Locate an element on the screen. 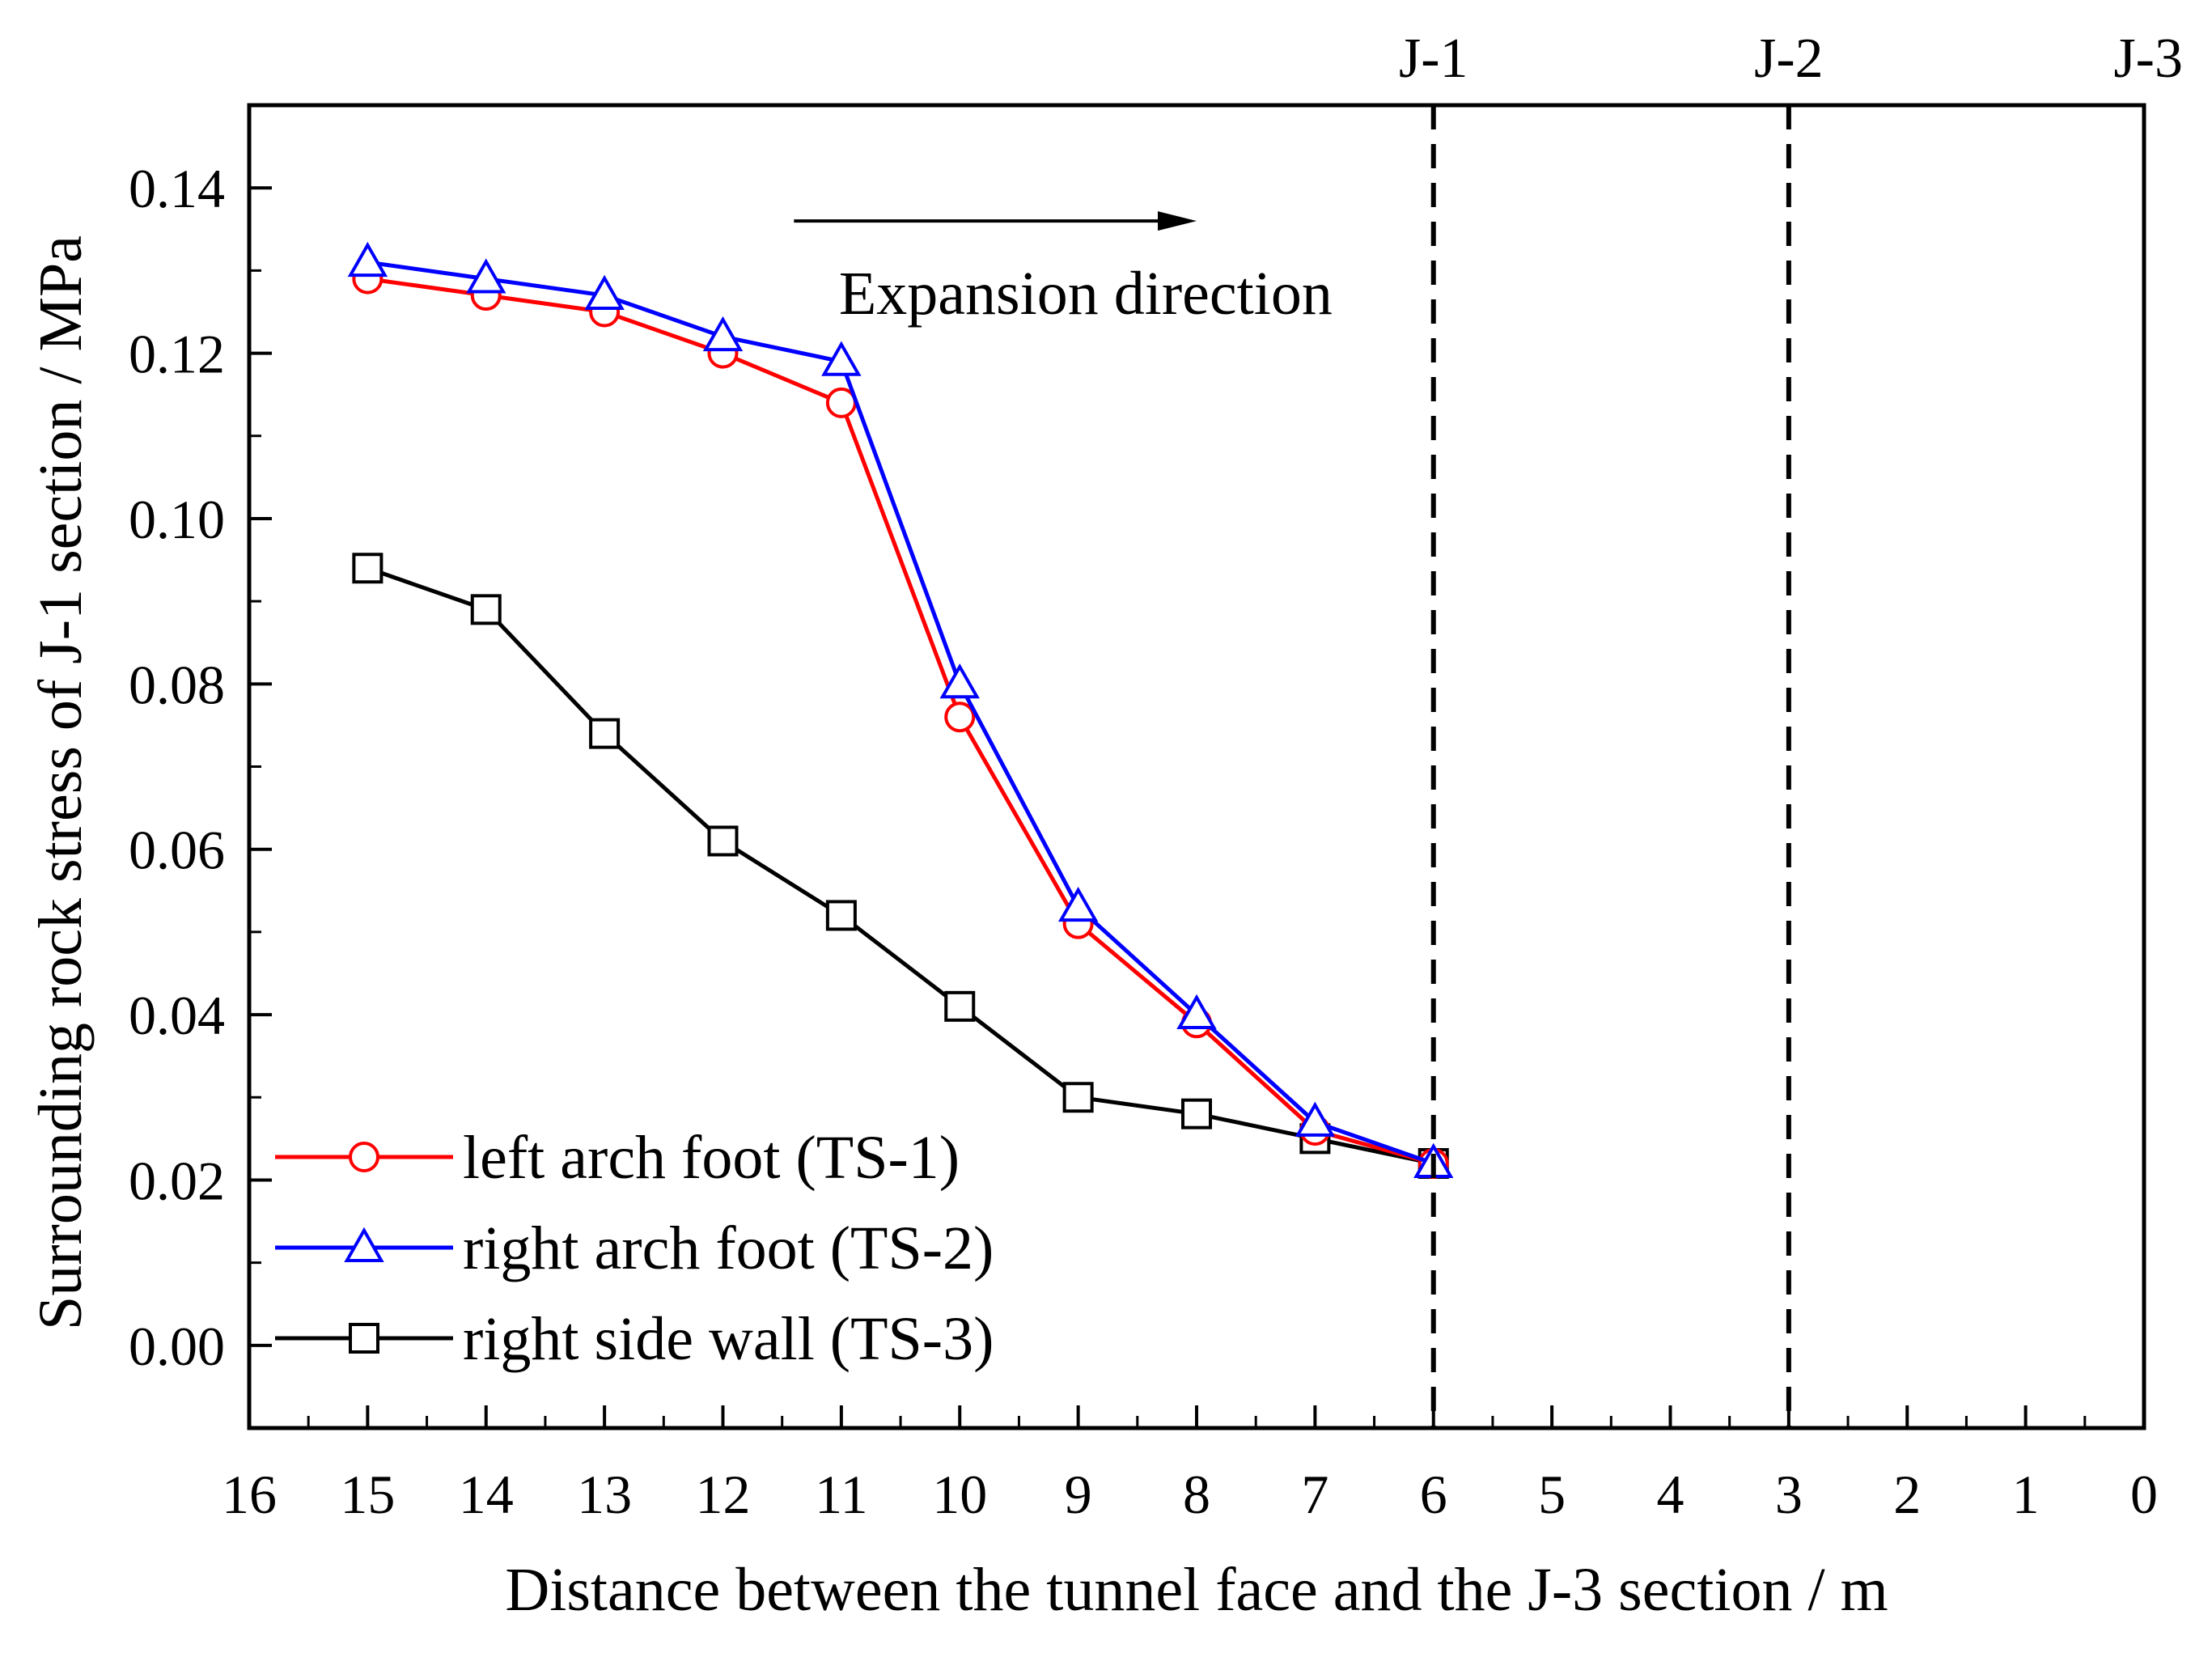 Image resolution: width=2212 pixels, height=1657 pixels. x-tick-label: 12 is located at coordinates (723, 1494).